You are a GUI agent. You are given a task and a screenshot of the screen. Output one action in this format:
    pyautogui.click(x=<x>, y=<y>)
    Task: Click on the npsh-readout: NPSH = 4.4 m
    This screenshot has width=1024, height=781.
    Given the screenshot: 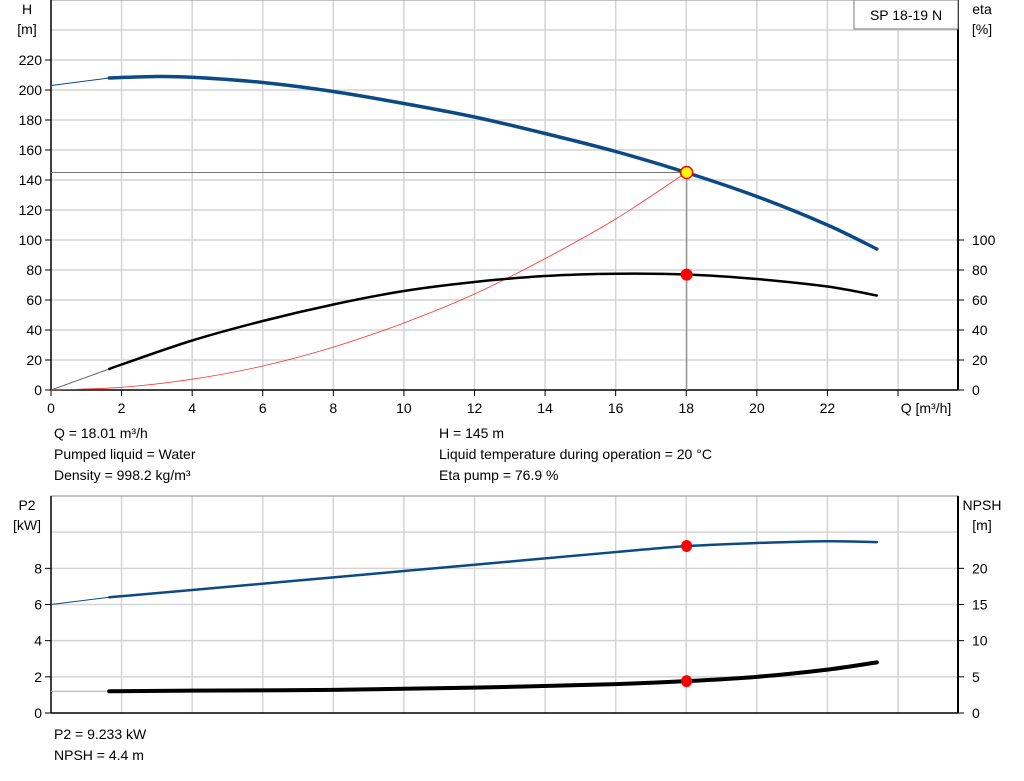 What is the action you would take?
    pyautogui.click(x=99, y=755)
    